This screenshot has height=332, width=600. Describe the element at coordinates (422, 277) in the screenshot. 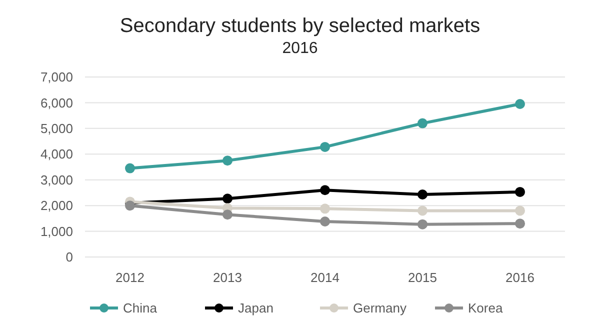

I see `x-tick-label: 2015` at that location.